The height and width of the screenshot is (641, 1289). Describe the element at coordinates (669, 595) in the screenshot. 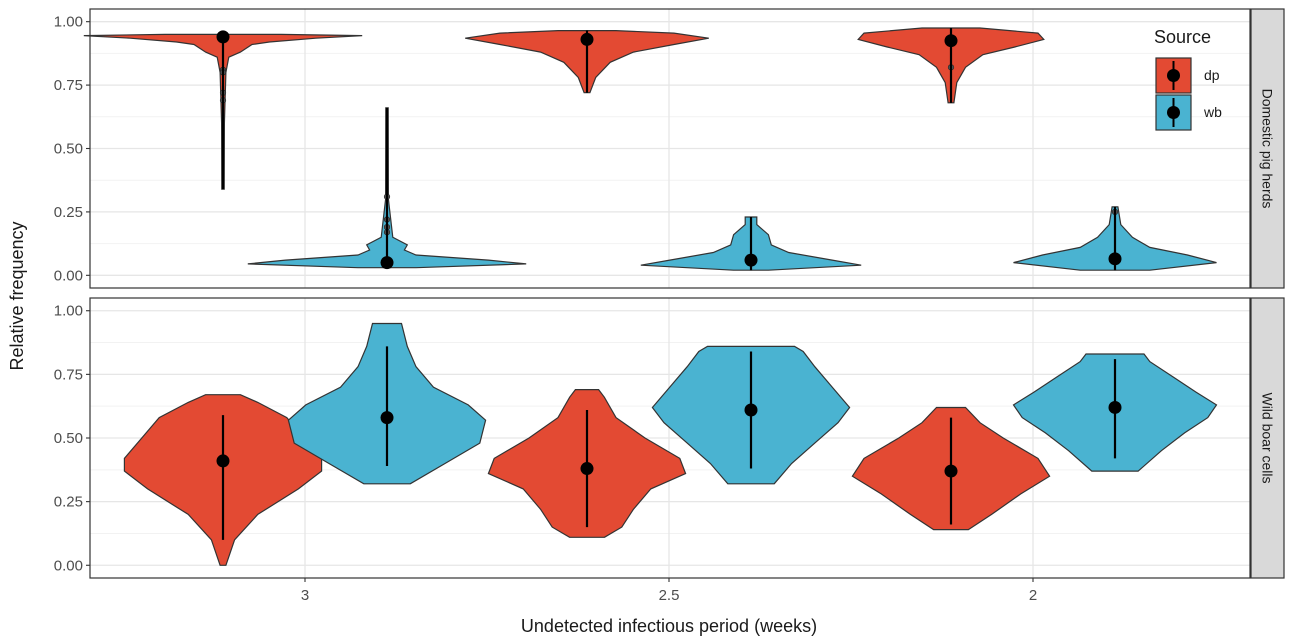

I see `x-tick-label: 2.5` at that location.